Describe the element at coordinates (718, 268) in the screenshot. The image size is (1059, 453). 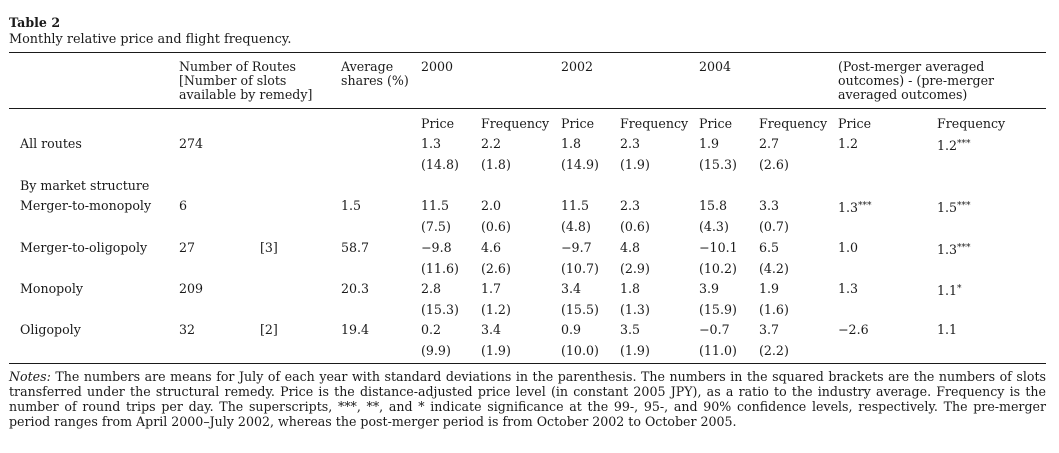
I see `cell-sdp2004: (10.2)` at that location.